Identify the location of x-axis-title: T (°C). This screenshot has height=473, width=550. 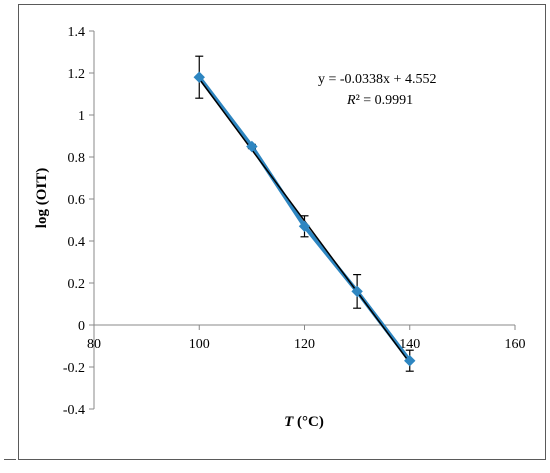
(304, 422).